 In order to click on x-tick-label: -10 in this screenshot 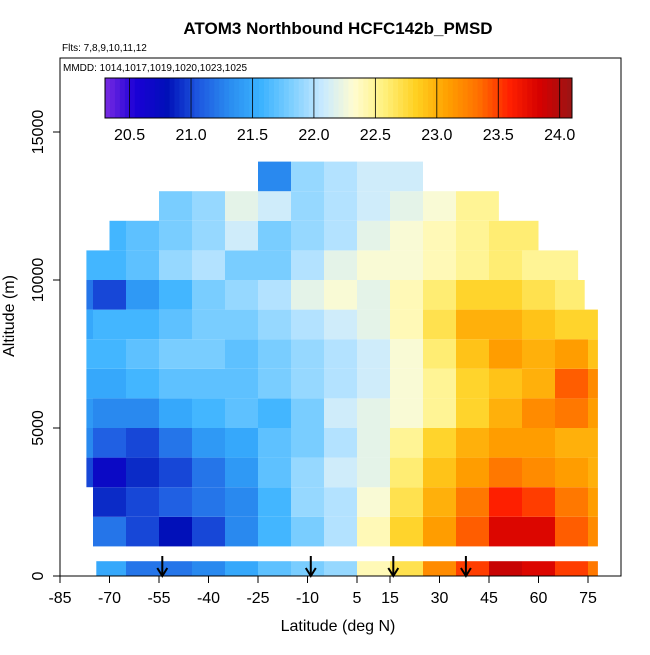, I will do `click(307, 598)`.